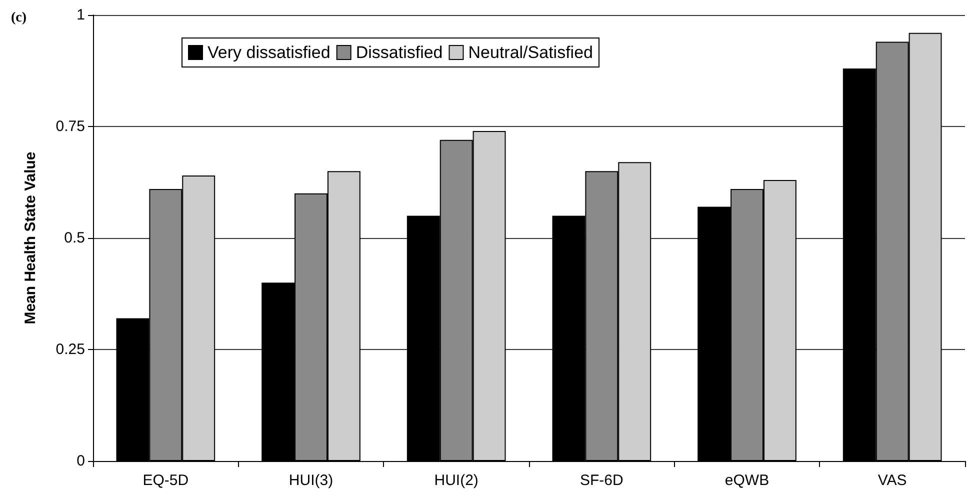 Image resolution: width=967 pixels, height=503 pixels. What do you see at coordinates (74, 238) in the screenshot?
I see `y-tick-label: 0.5` at bounding box center [74, 238].